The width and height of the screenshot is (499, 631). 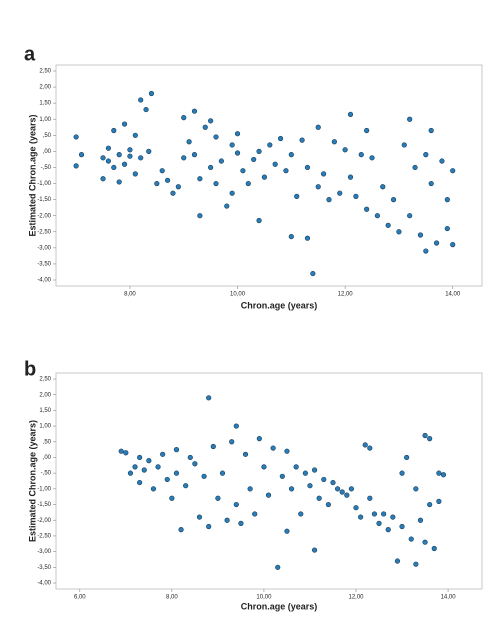 What do you see at coordinates (47, 458) in the screenshot?
I see `y-tick-label: ,00` at bounding box center [47, 458].